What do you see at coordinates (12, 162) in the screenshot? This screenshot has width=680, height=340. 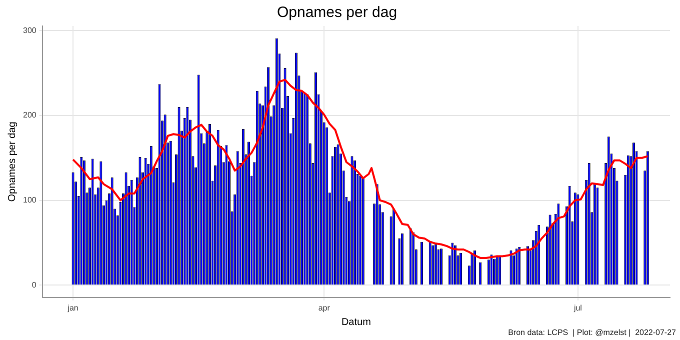 I see `y-axis-title: Opnames per dag` at bounding box center [12, 162].